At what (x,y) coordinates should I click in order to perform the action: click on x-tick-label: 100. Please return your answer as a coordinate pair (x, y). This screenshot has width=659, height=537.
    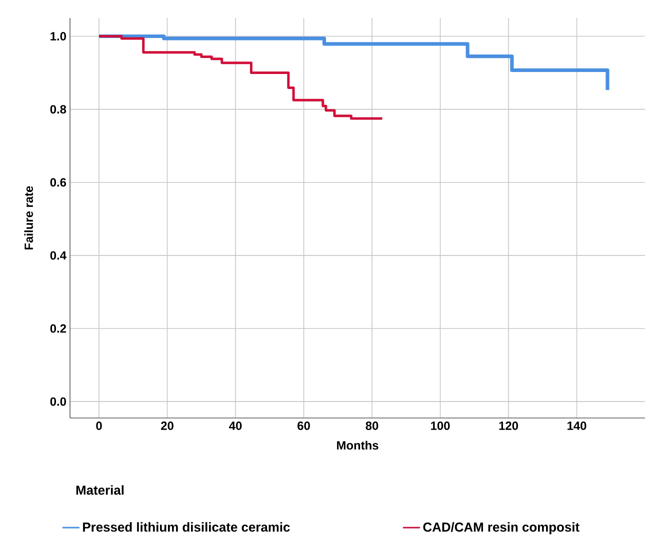
    Looking at the image, I should click on (440, 426).